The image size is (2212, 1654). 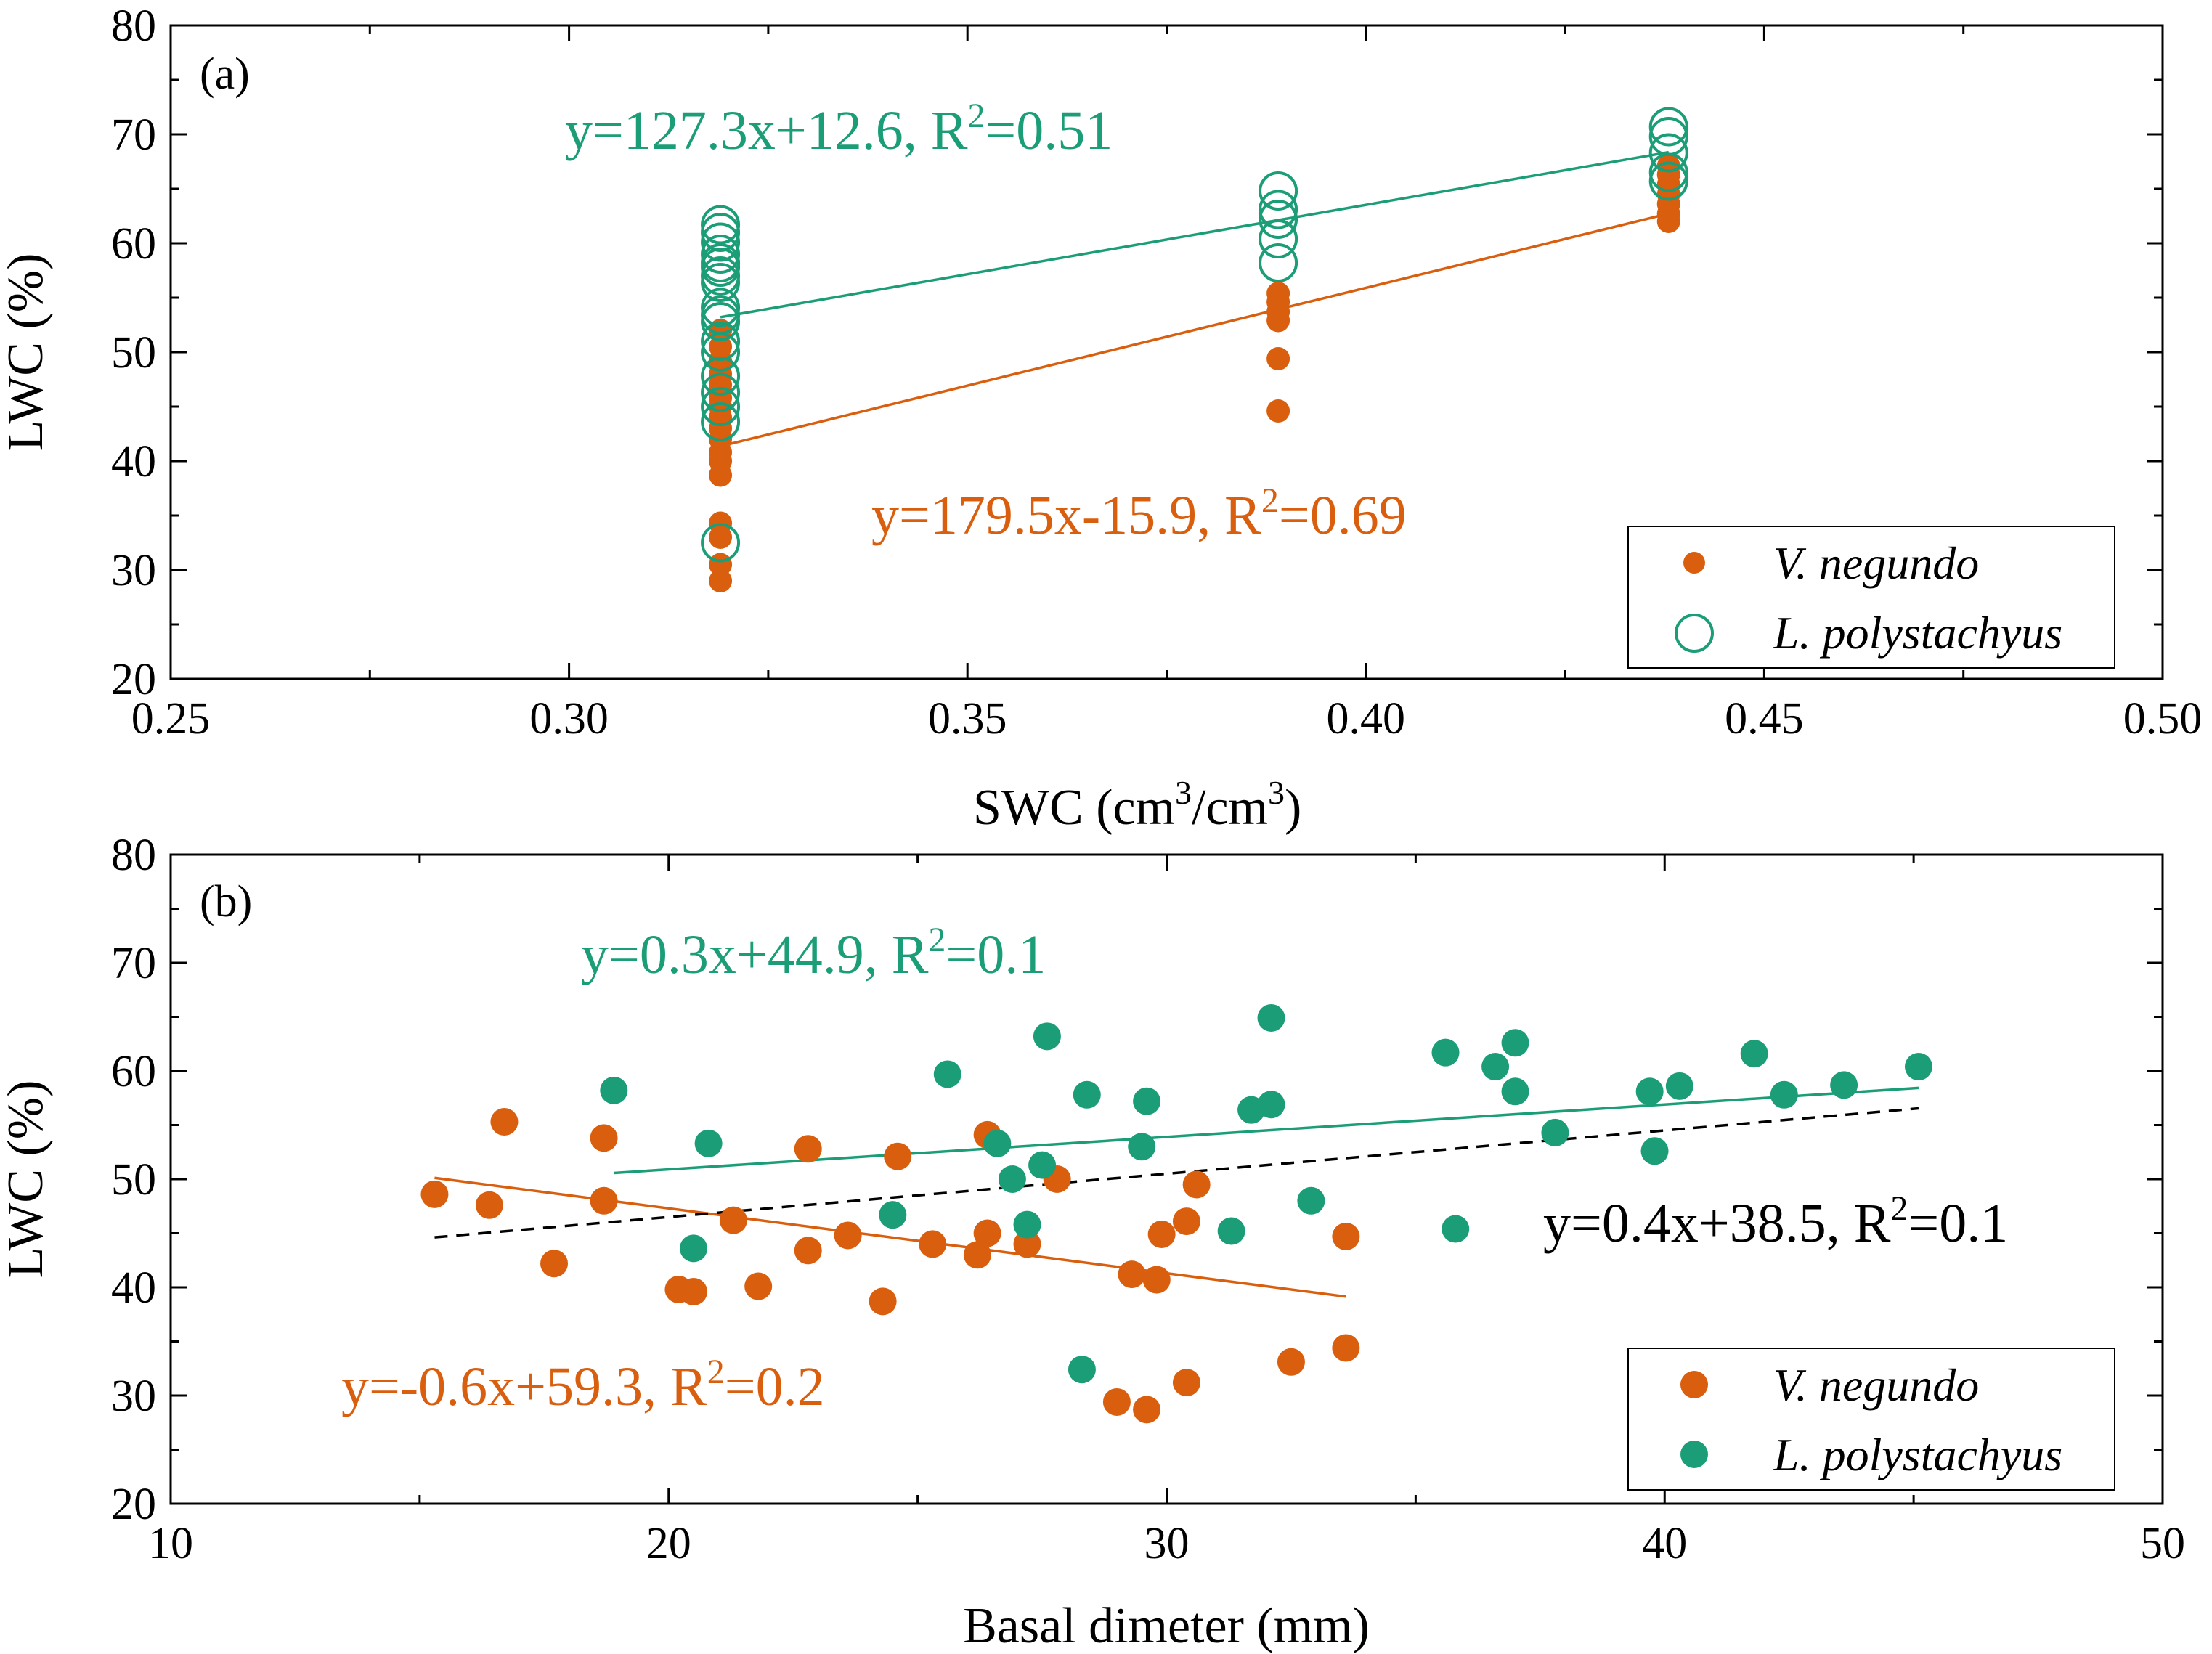 What do you see at coordinates (171, 719) in the screenshot?
I see `x-tick-label-a: 0.25` at bounding box center [171, 719].